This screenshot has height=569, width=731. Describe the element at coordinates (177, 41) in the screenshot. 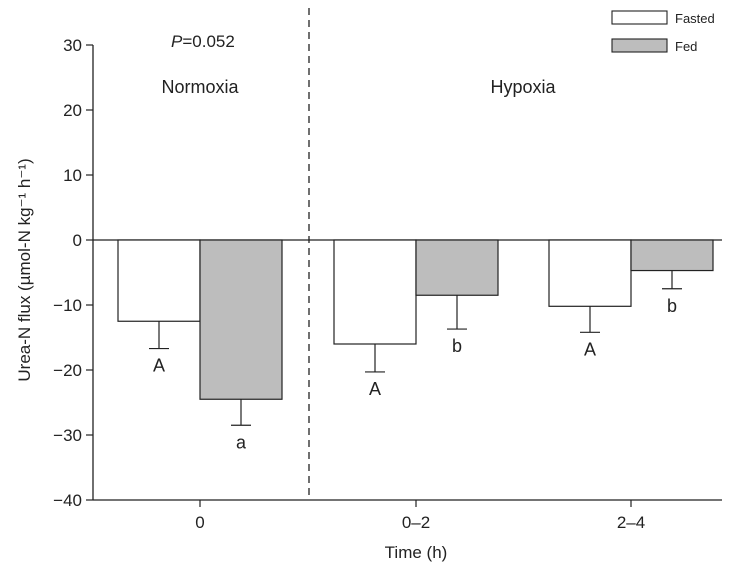

I see `p-value-symbol: P` at that location.